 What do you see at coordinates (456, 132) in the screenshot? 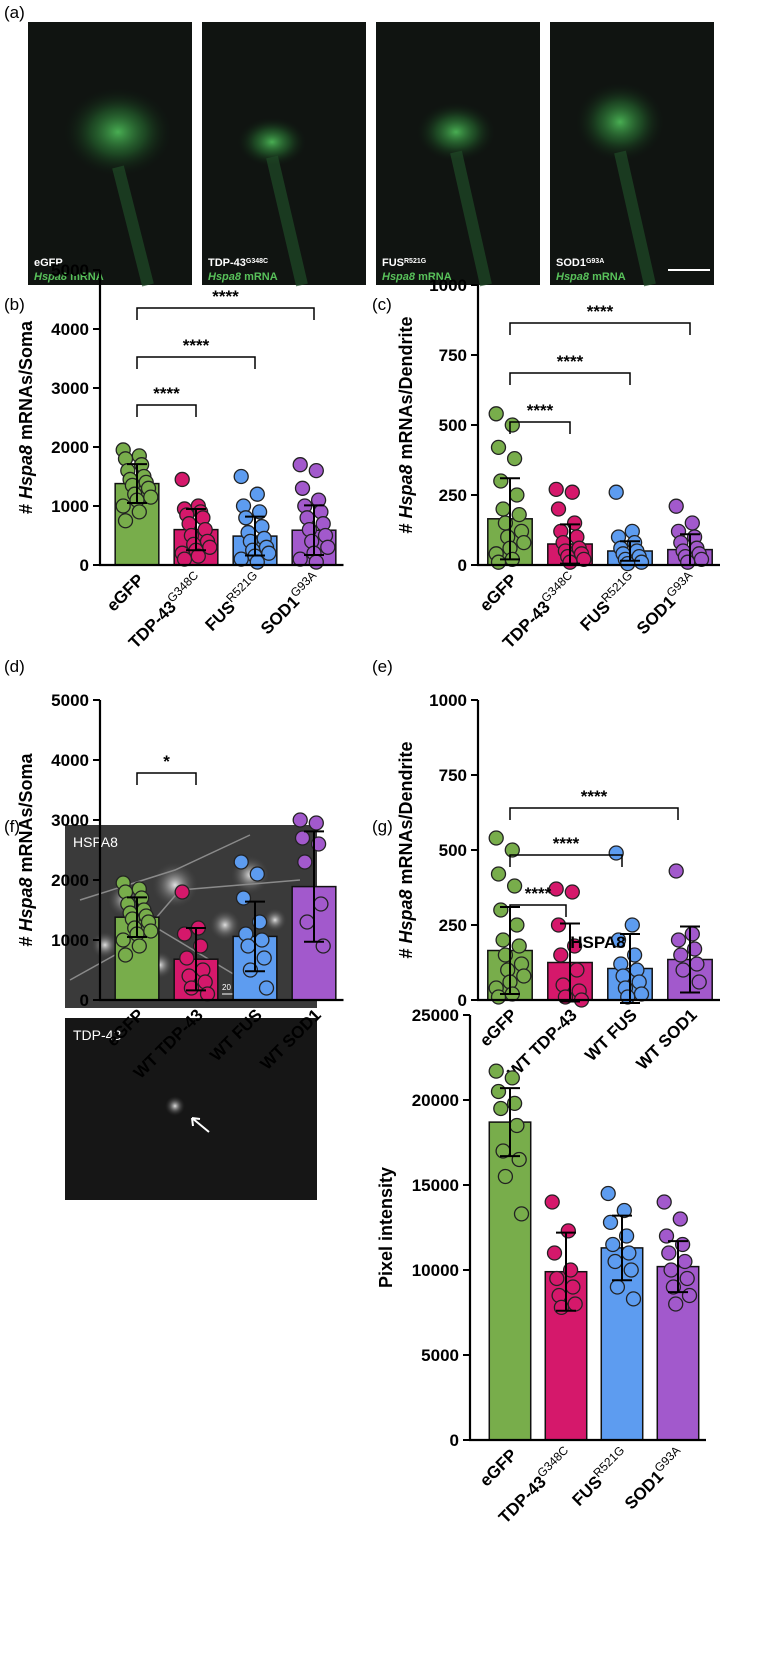
I see `cell-signal` at bounding box center [456, 132].